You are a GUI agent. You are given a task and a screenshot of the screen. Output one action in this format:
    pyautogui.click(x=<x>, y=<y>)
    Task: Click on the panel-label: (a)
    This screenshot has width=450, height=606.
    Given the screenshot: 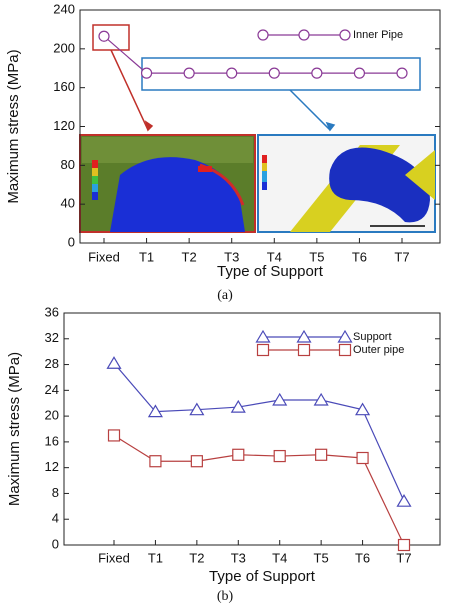 What is the action you would take?
    pyautogui.click(x=225, y=295)
    